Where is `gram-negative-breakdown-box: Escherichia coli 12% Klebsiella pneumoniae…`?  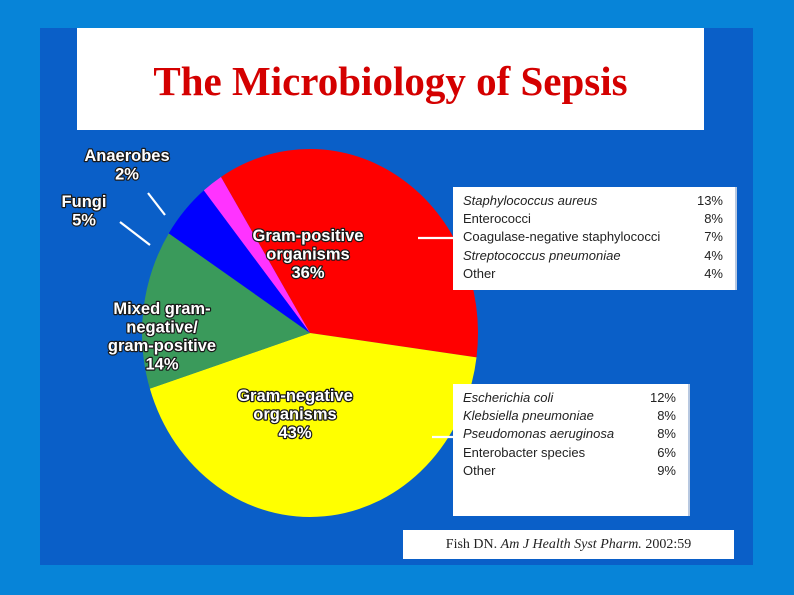 gram-negative-breakdown-box: Escherichia coli 12% Klebsiella pneumoniae… is located at coordinates (571, 450).